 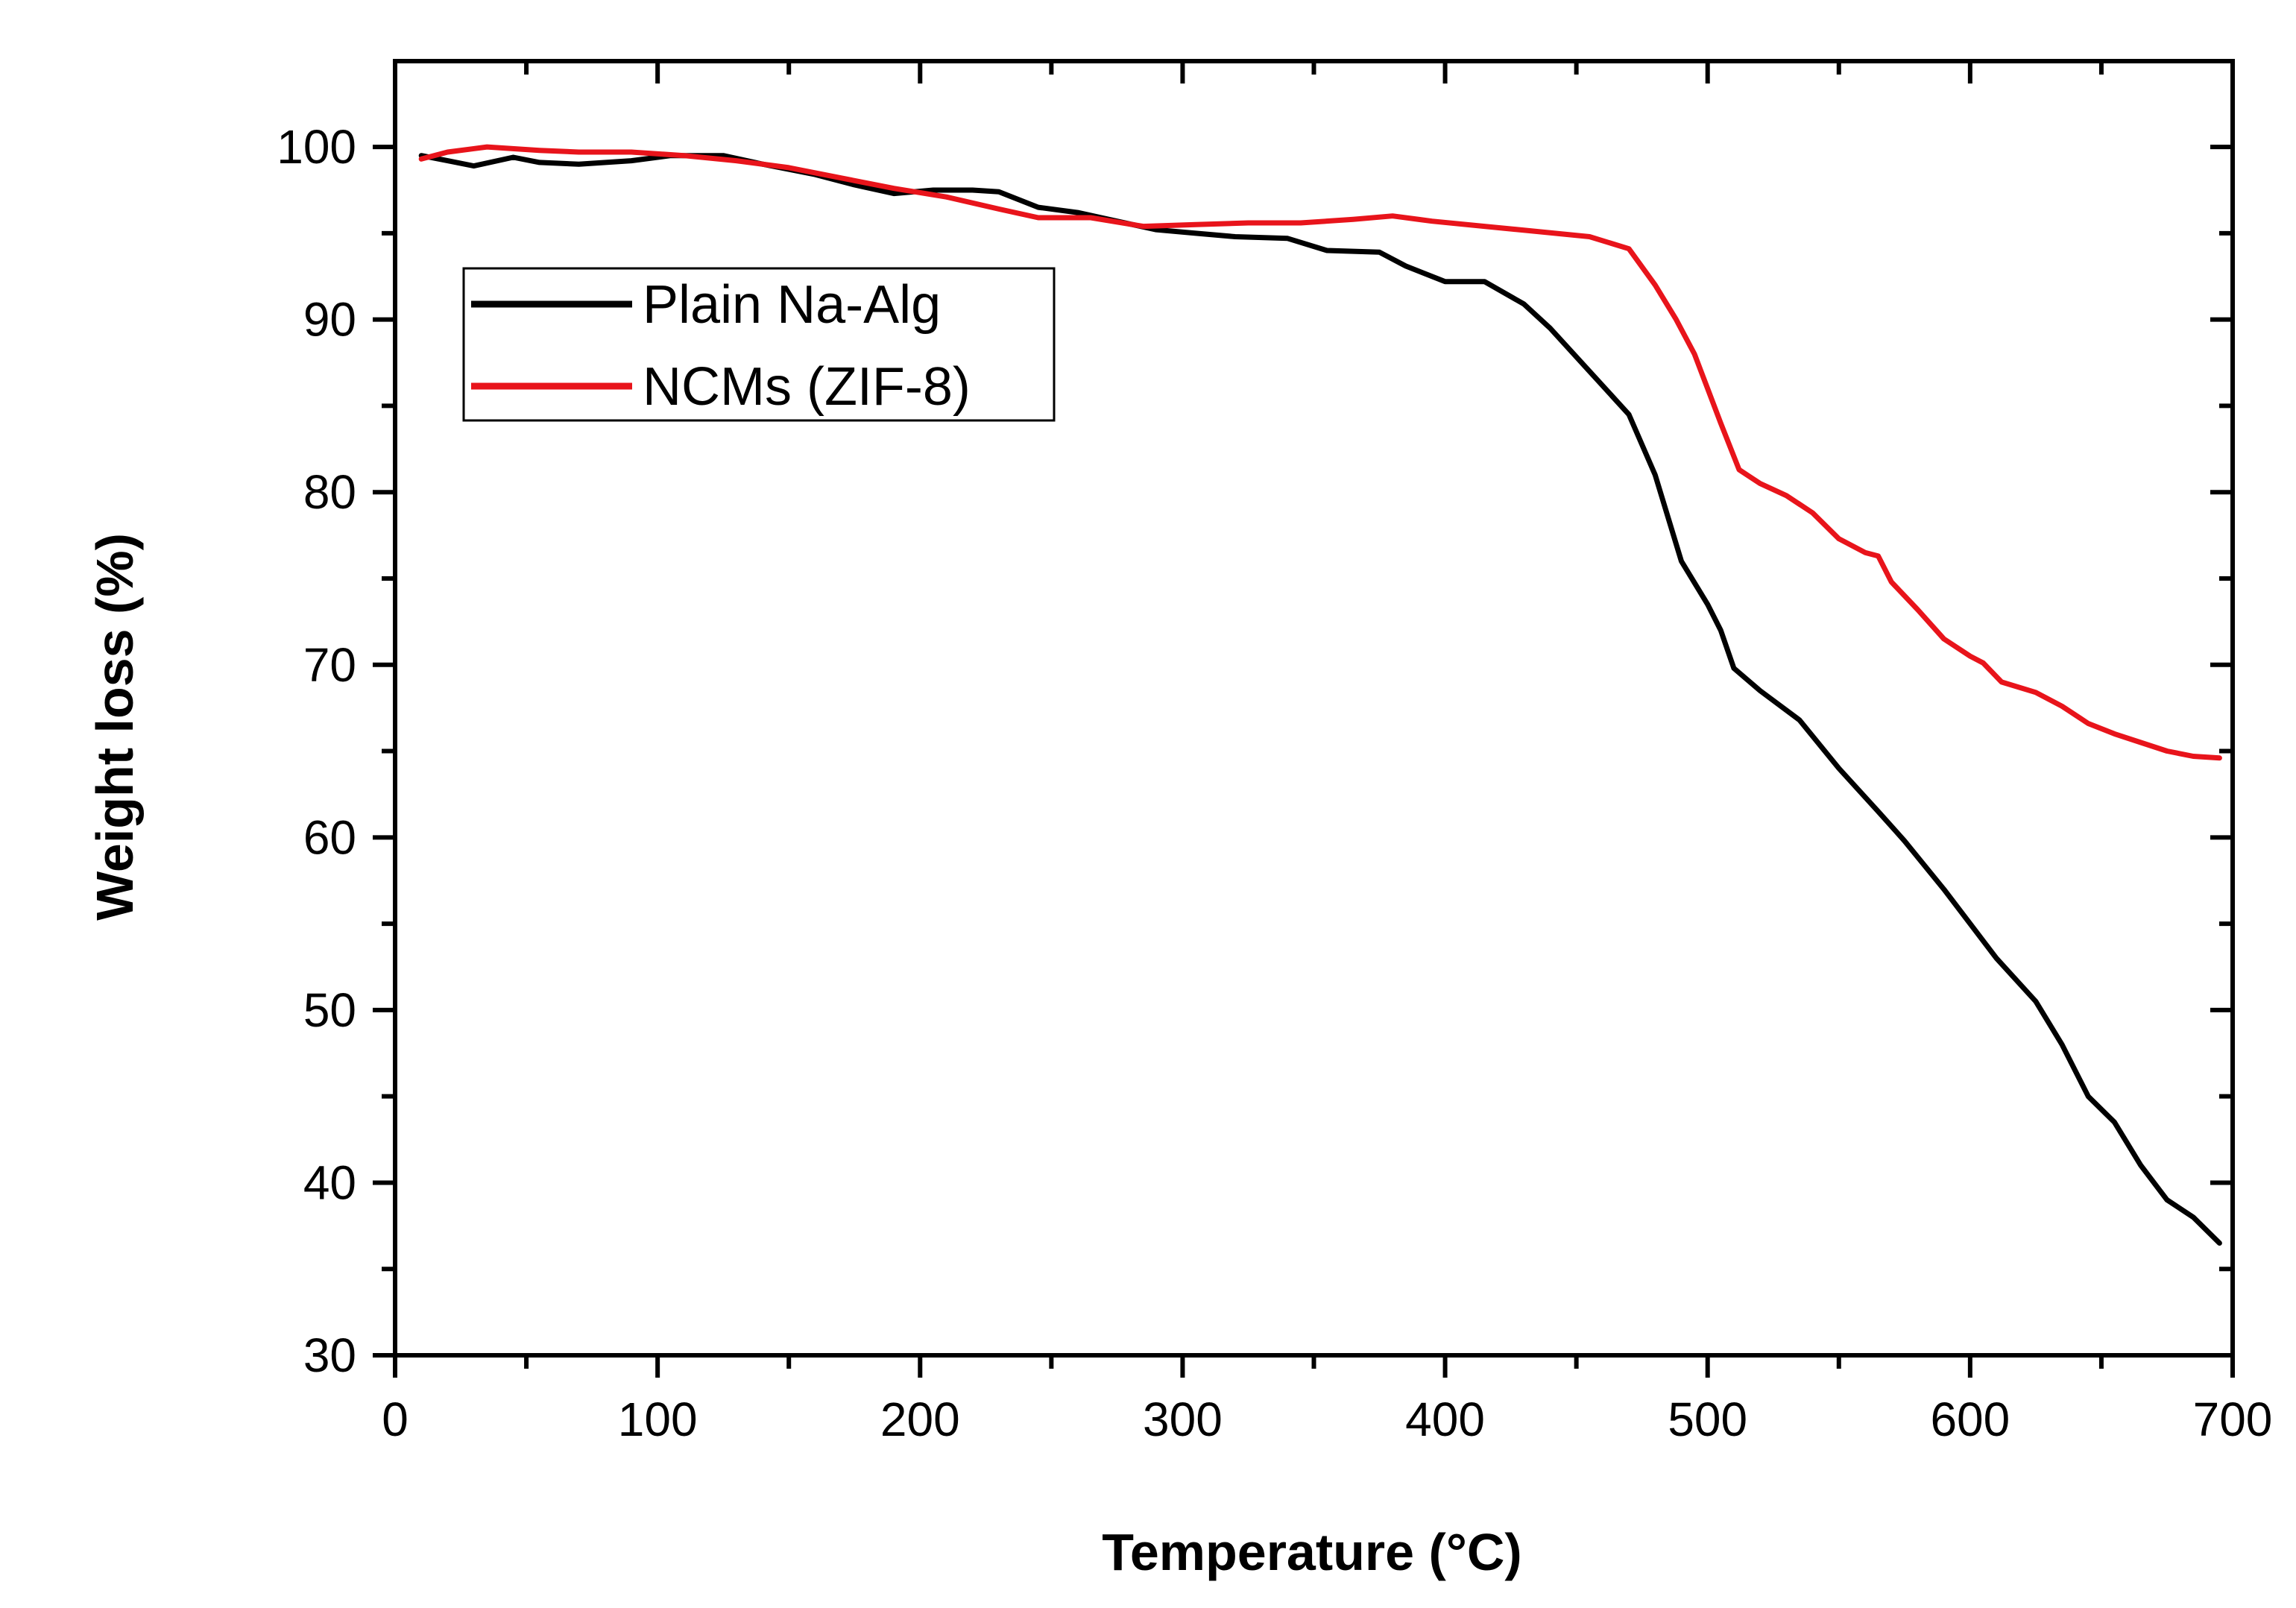 I want to click on x-tick-label: 300, so click(x=1183, y=1419).